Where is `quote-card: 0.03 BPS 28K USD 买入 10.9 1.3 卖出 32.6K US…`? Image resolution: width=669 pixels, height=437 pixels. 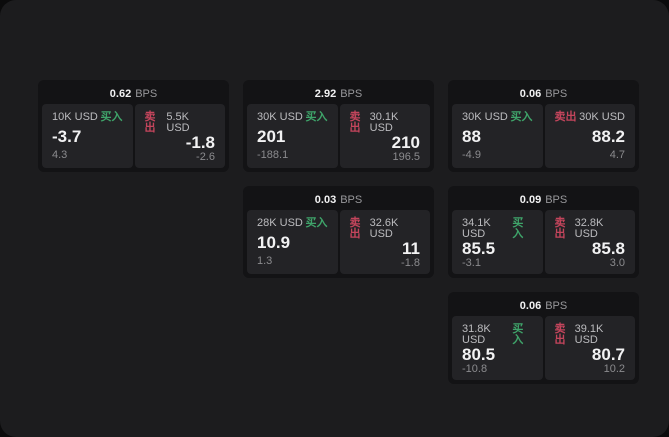
quote-card: 0.03 BPS 28K USD 买入 10.9 1.3 卖出 32.6K US… is located at coordinates (338, 232).